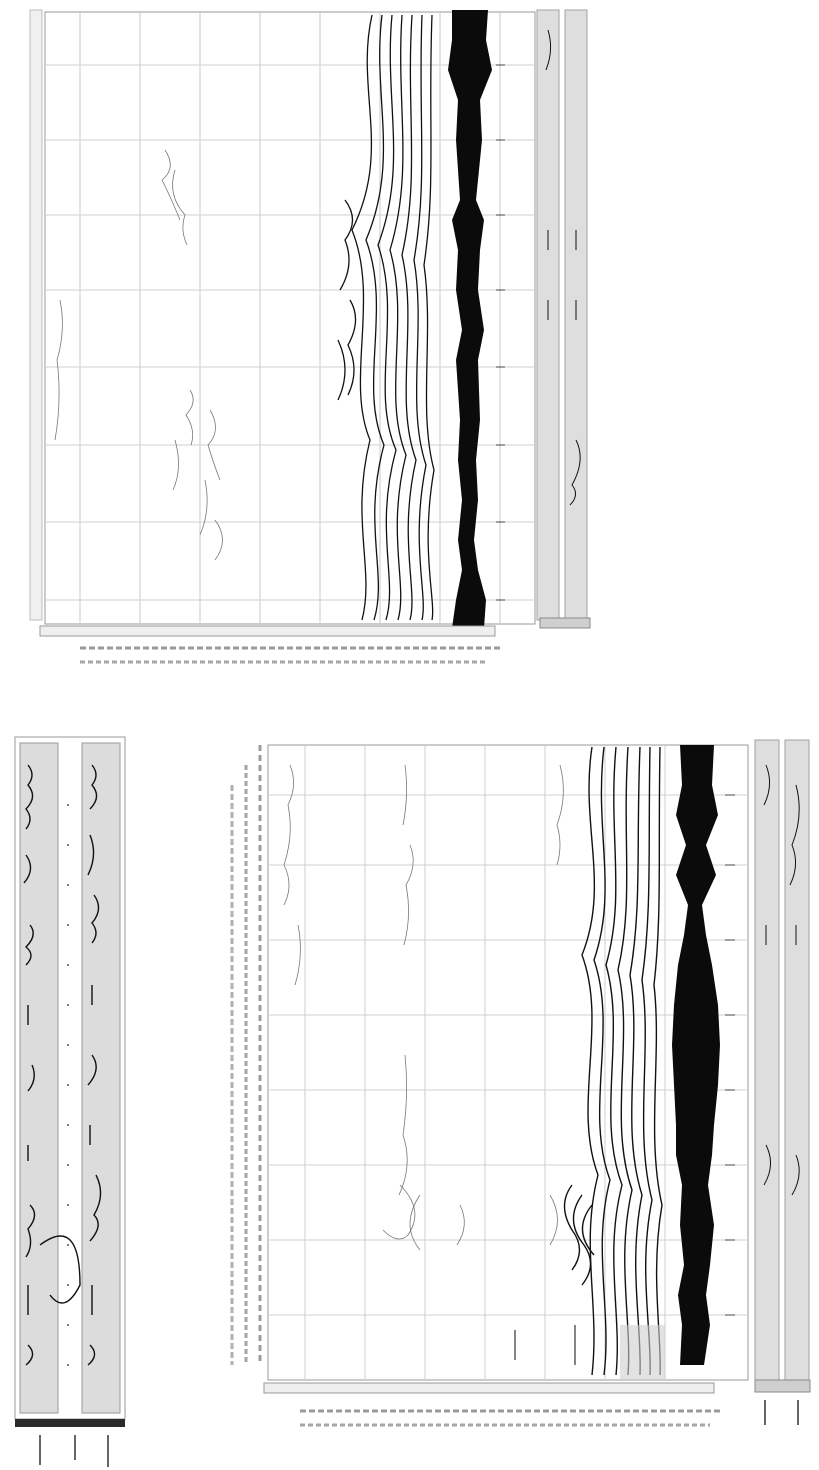 The width and height of the screenshot is (819, 1470). Describe the element at coordinates (781, 980) in the screenshot. I see `bottom-right-strip-trace` at that location.